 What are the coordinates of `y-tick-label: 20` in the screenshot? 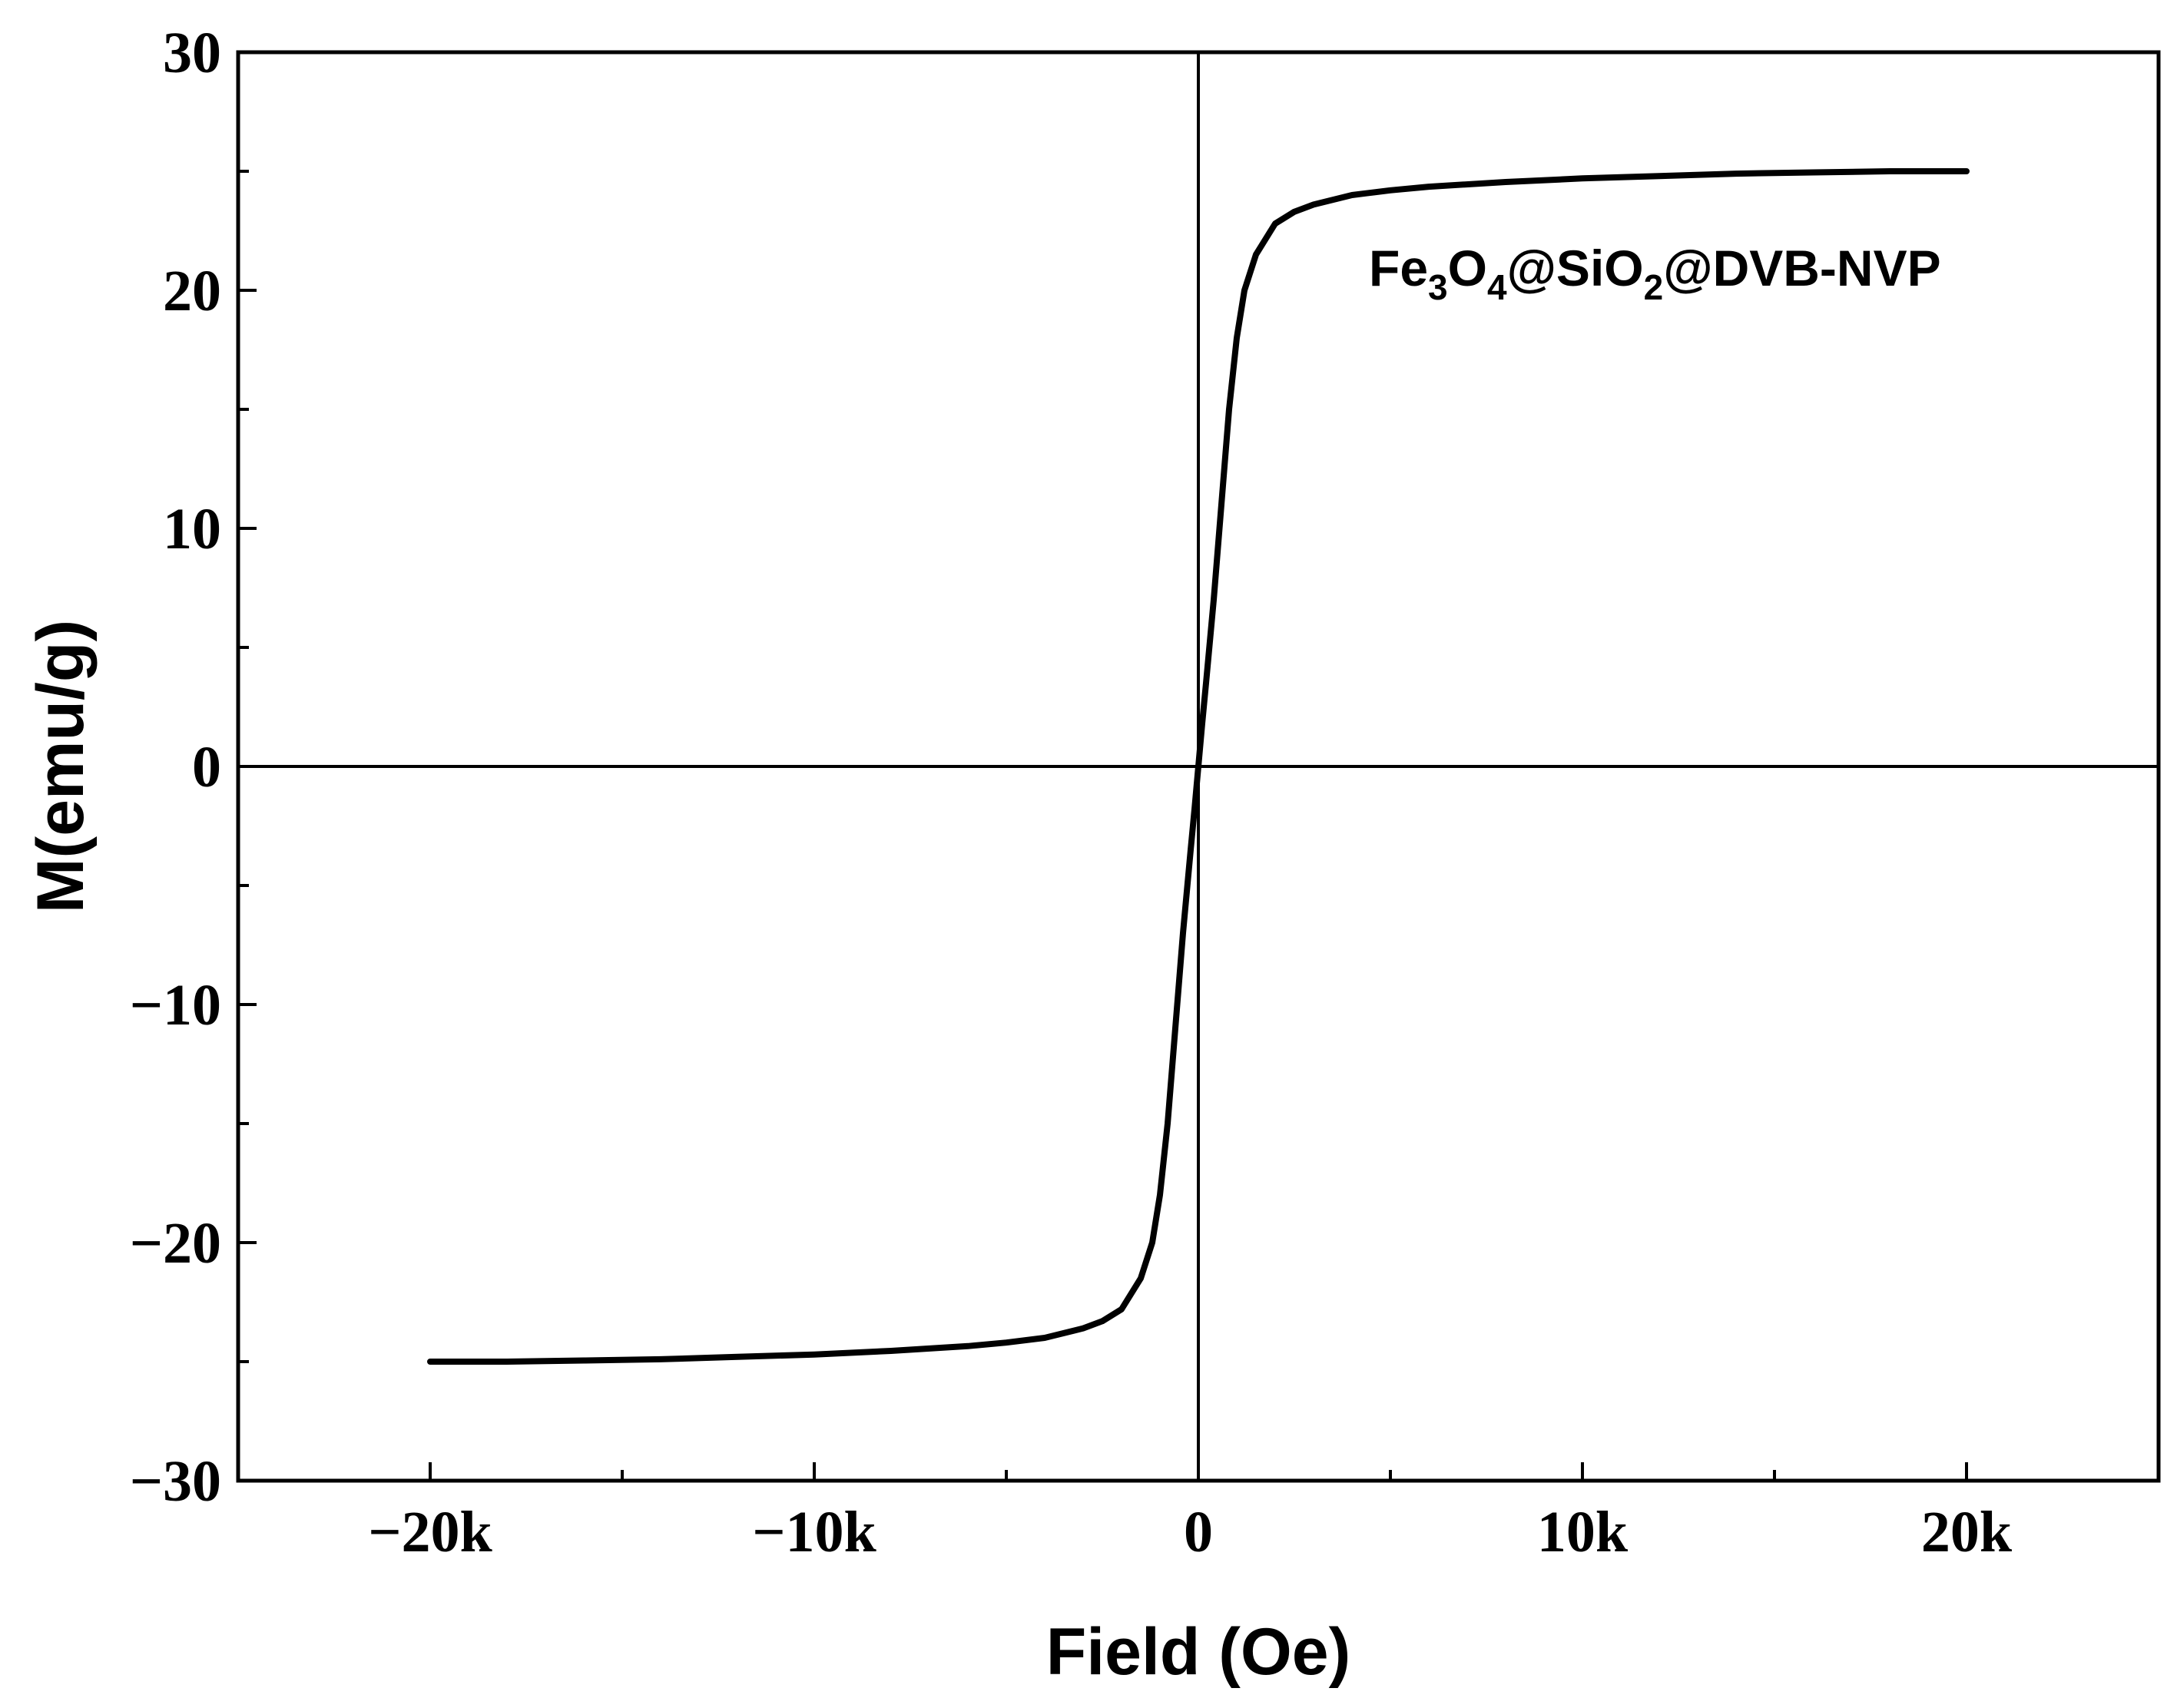 It's located at (192, 291).